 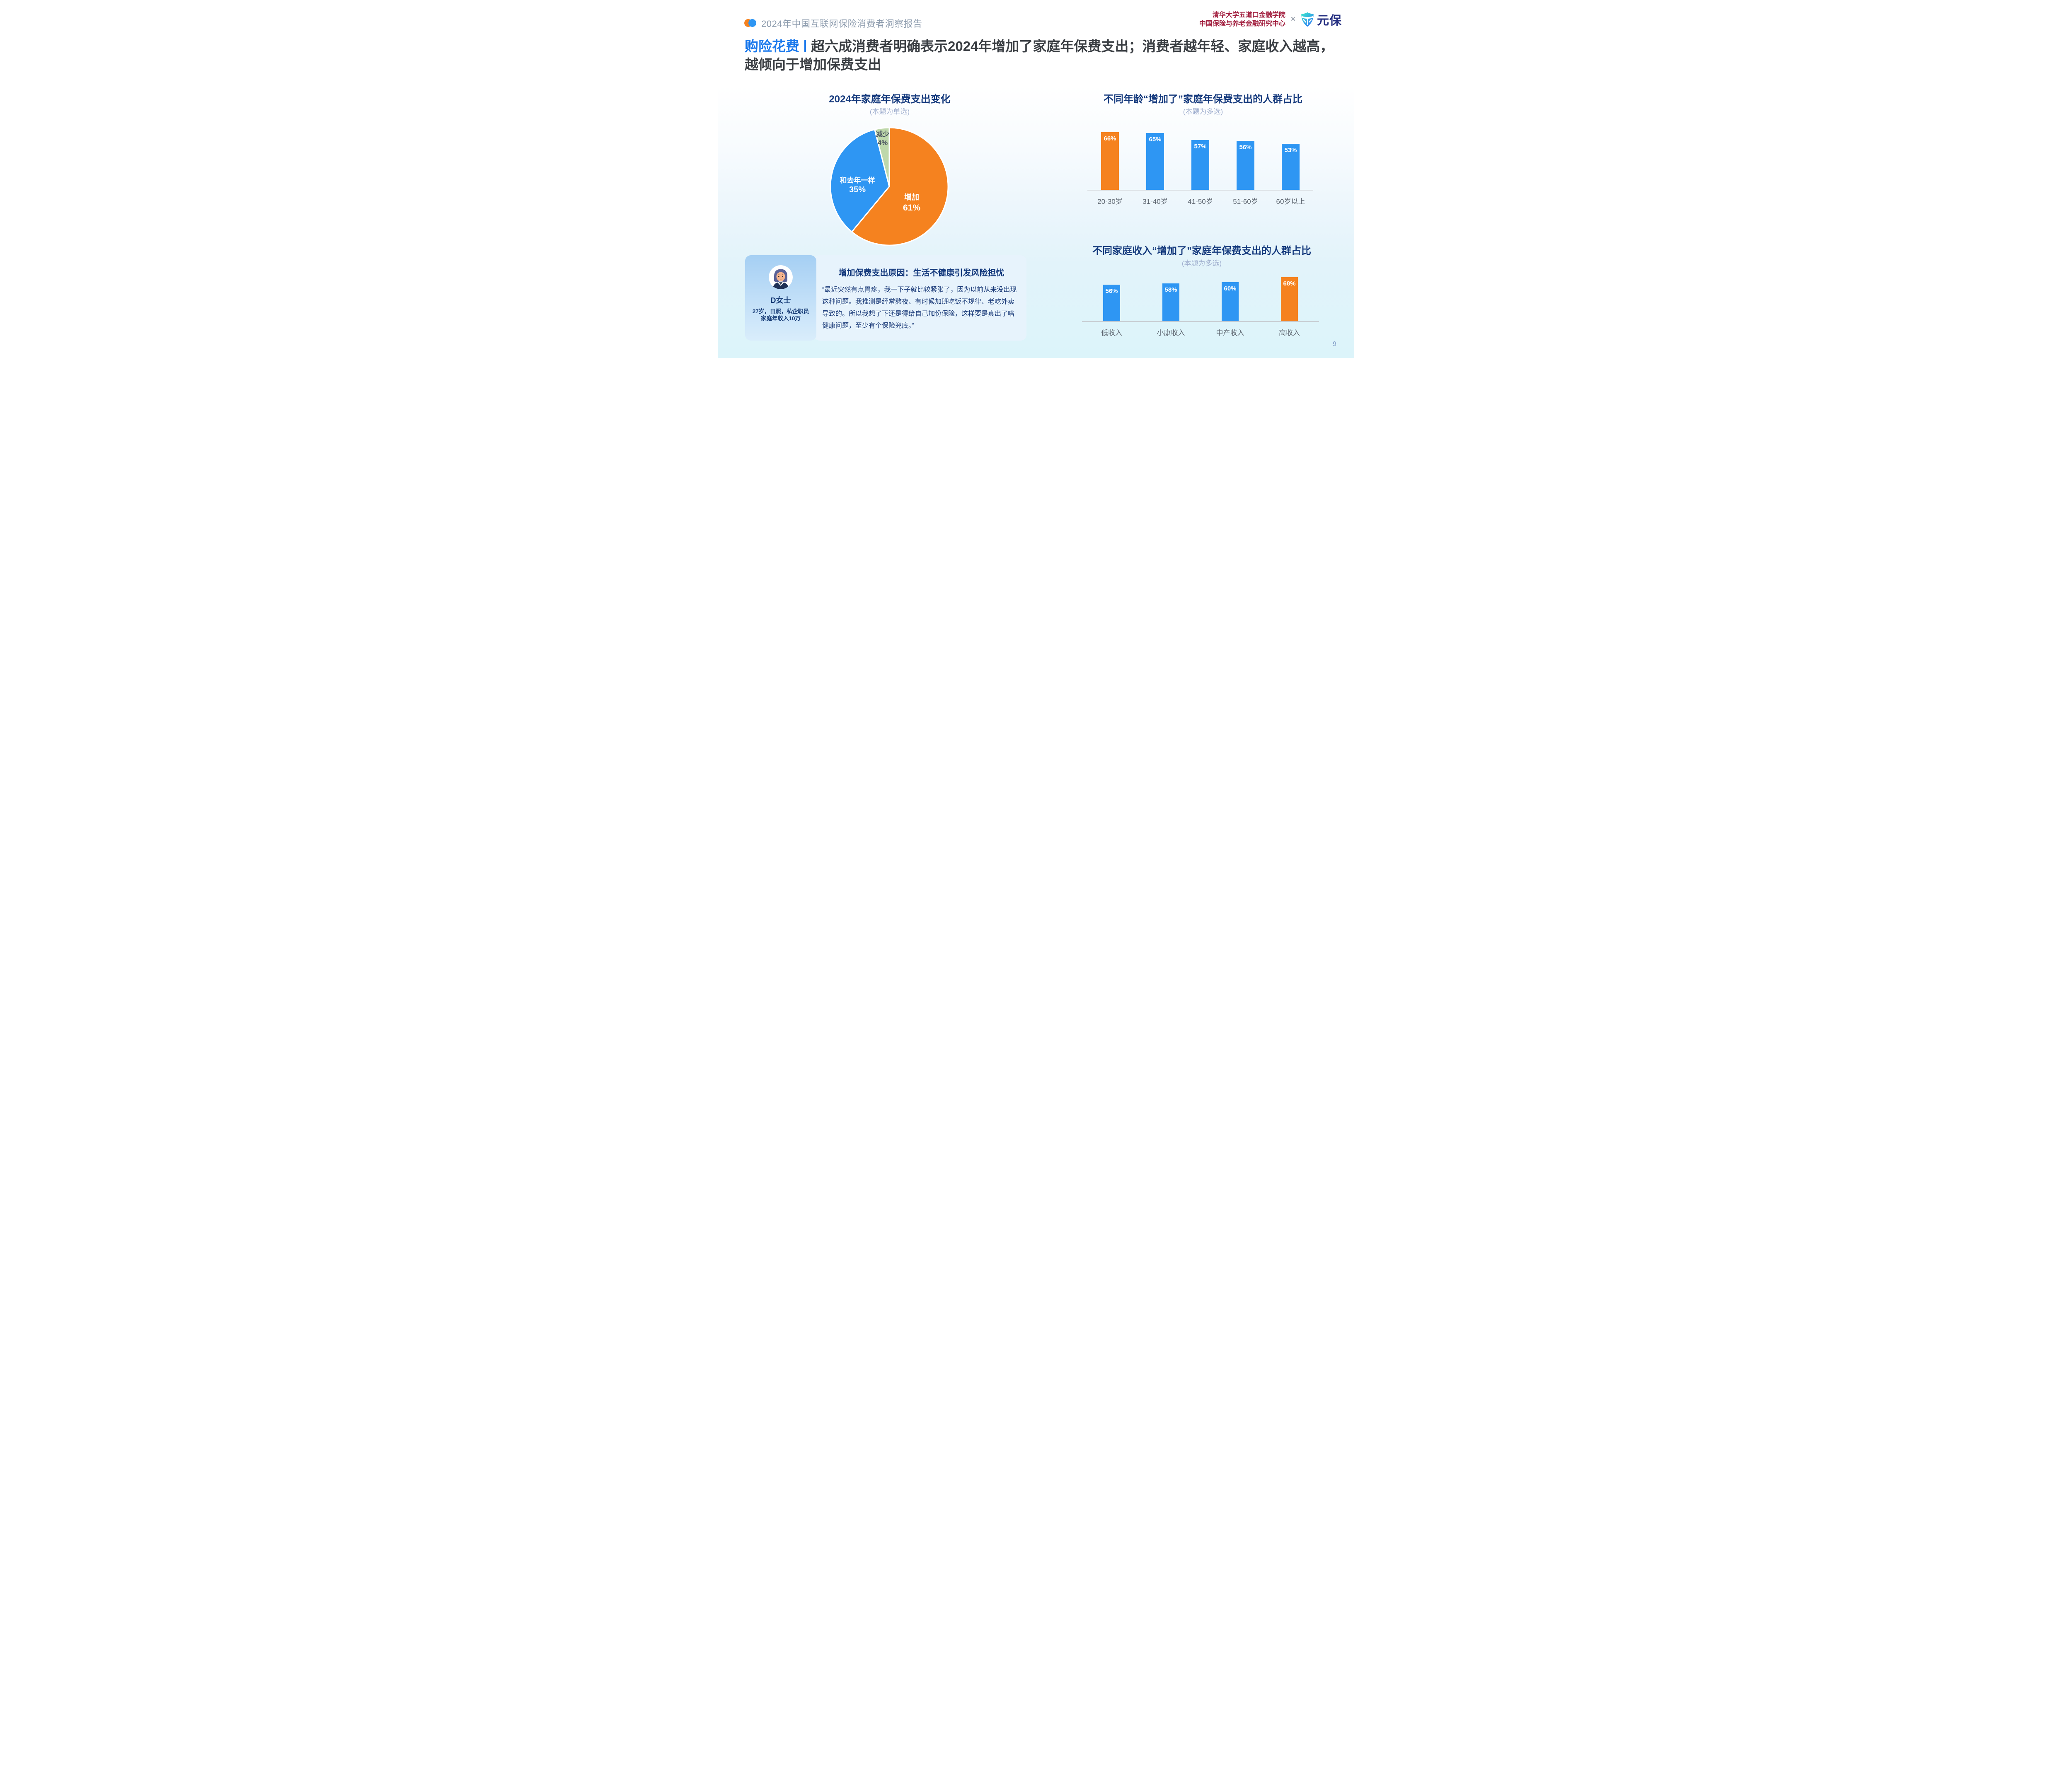 I want to click on bar-item: 53%, so click(x=1290, y=157).